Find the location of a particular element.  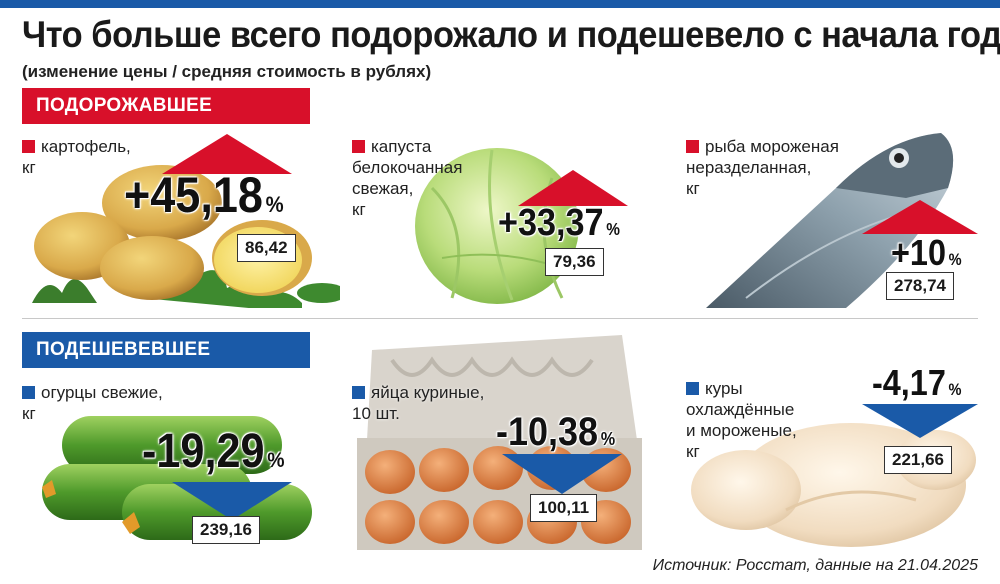

change-fish: +10% is located at coordinates (926, 252).